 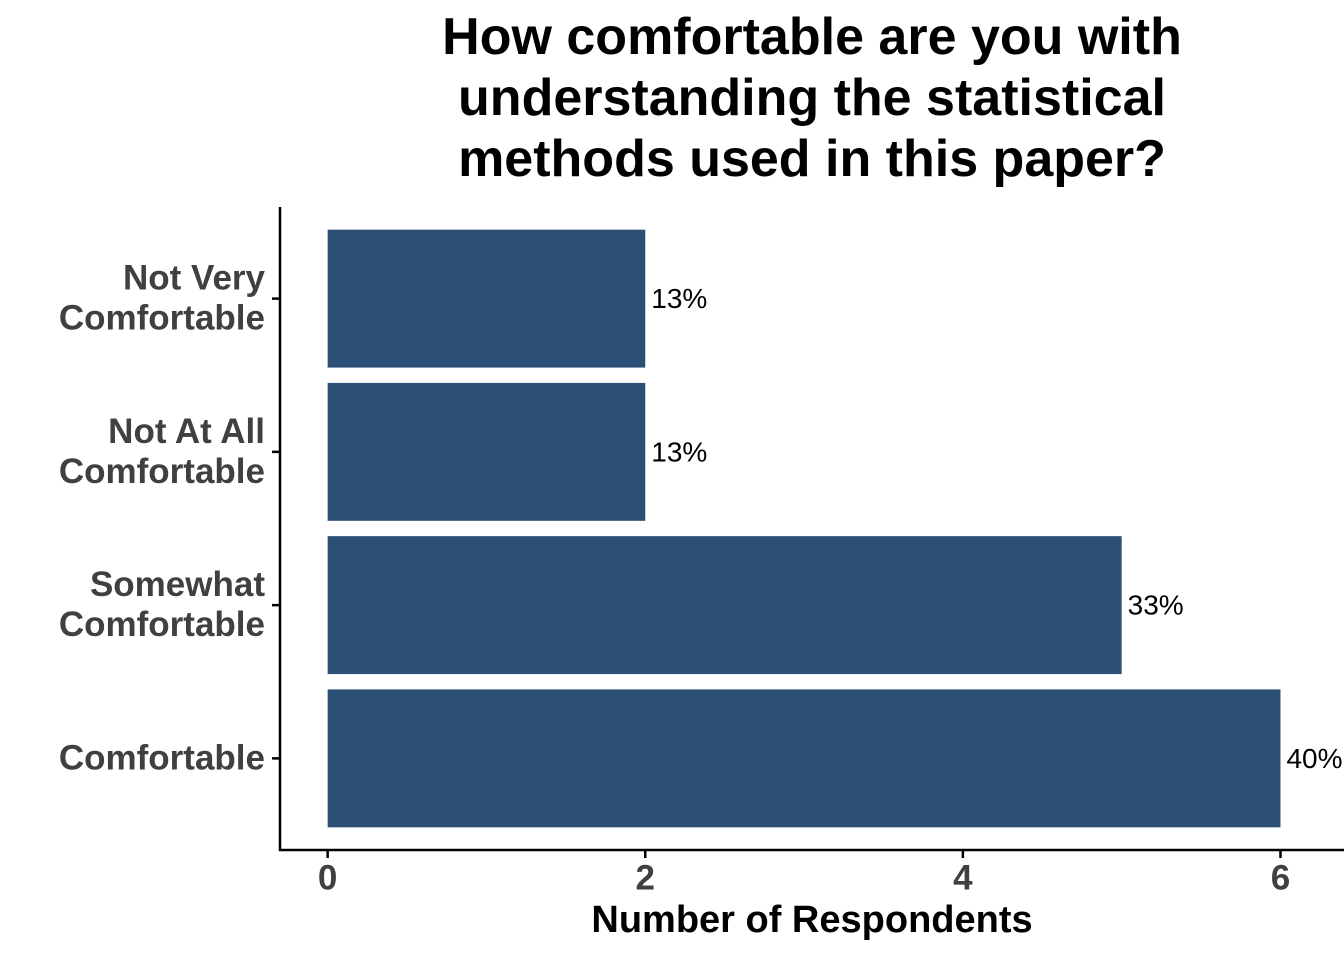 I want to click on x-tick-label: 0, so click(x=327, y=877).